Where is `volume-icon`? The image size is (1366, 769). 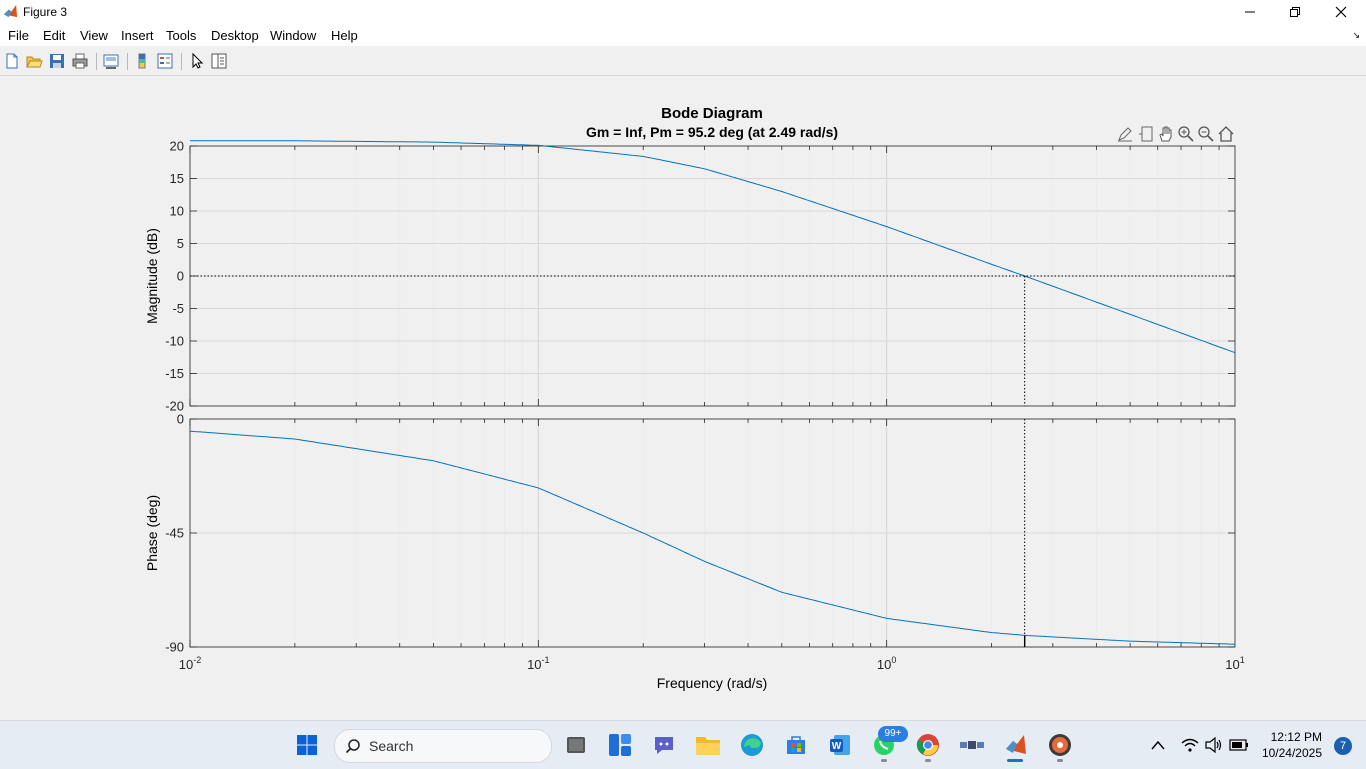 volume-icon is located at coordinates (1214, 745).